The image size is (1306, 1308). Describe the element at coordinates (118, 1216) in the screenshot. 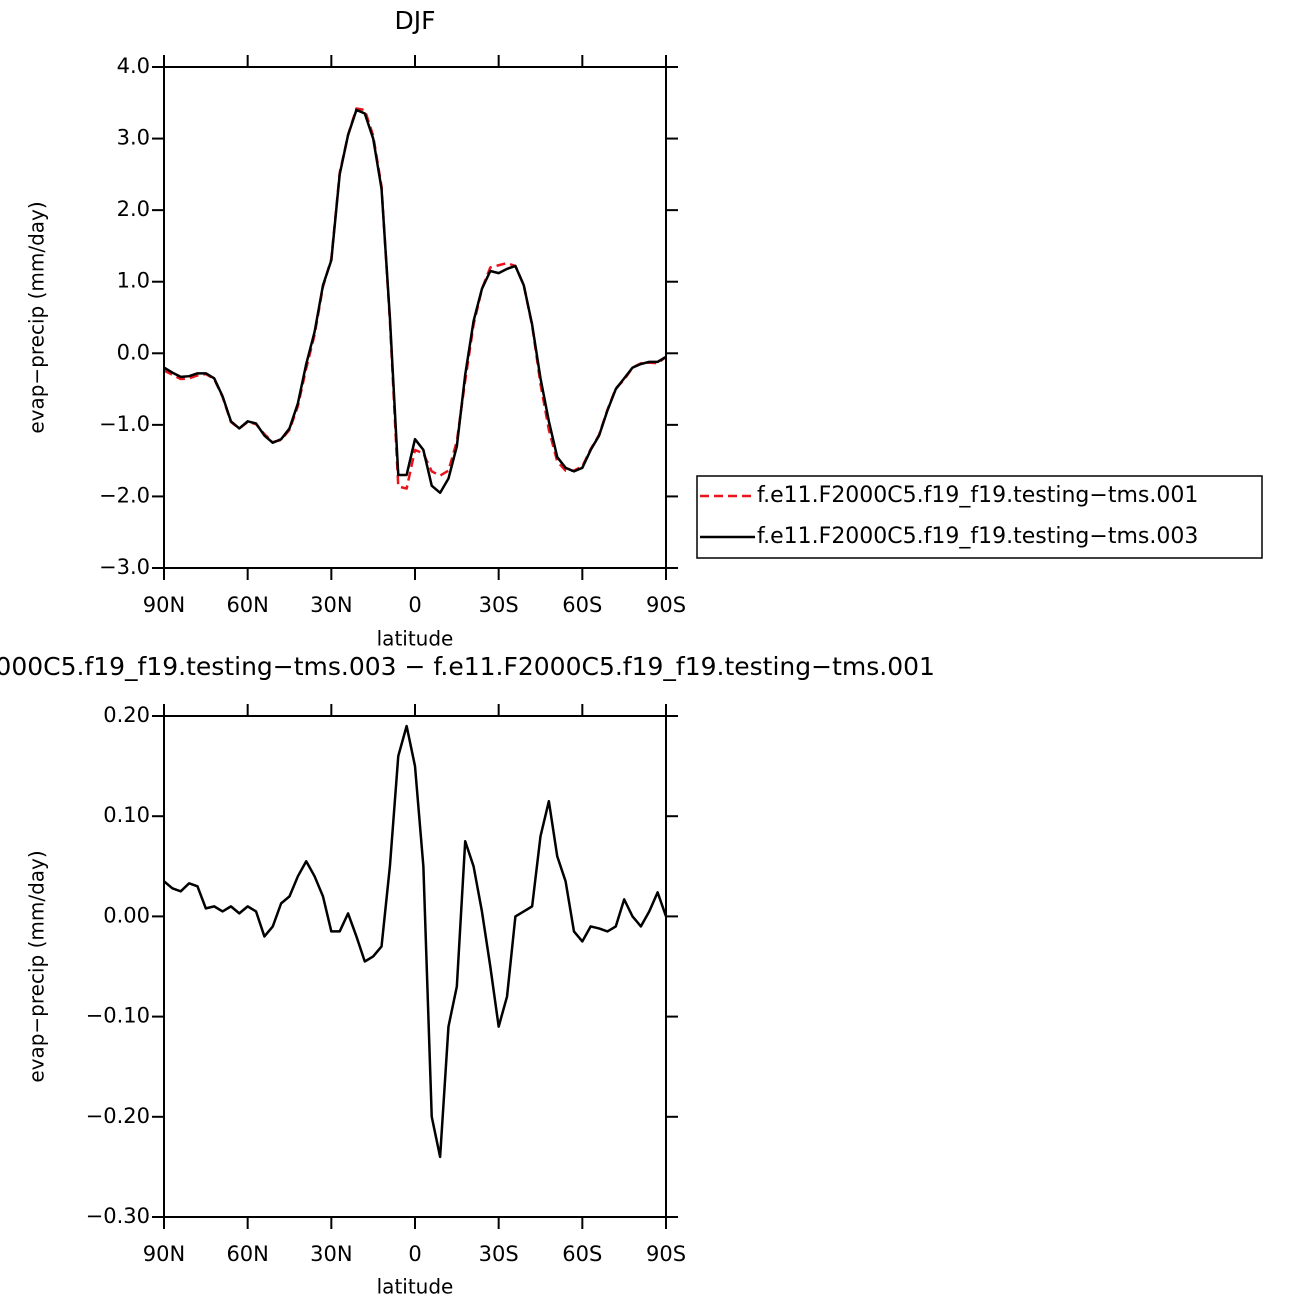

I see `y-tick-label: −0.30` at that location.